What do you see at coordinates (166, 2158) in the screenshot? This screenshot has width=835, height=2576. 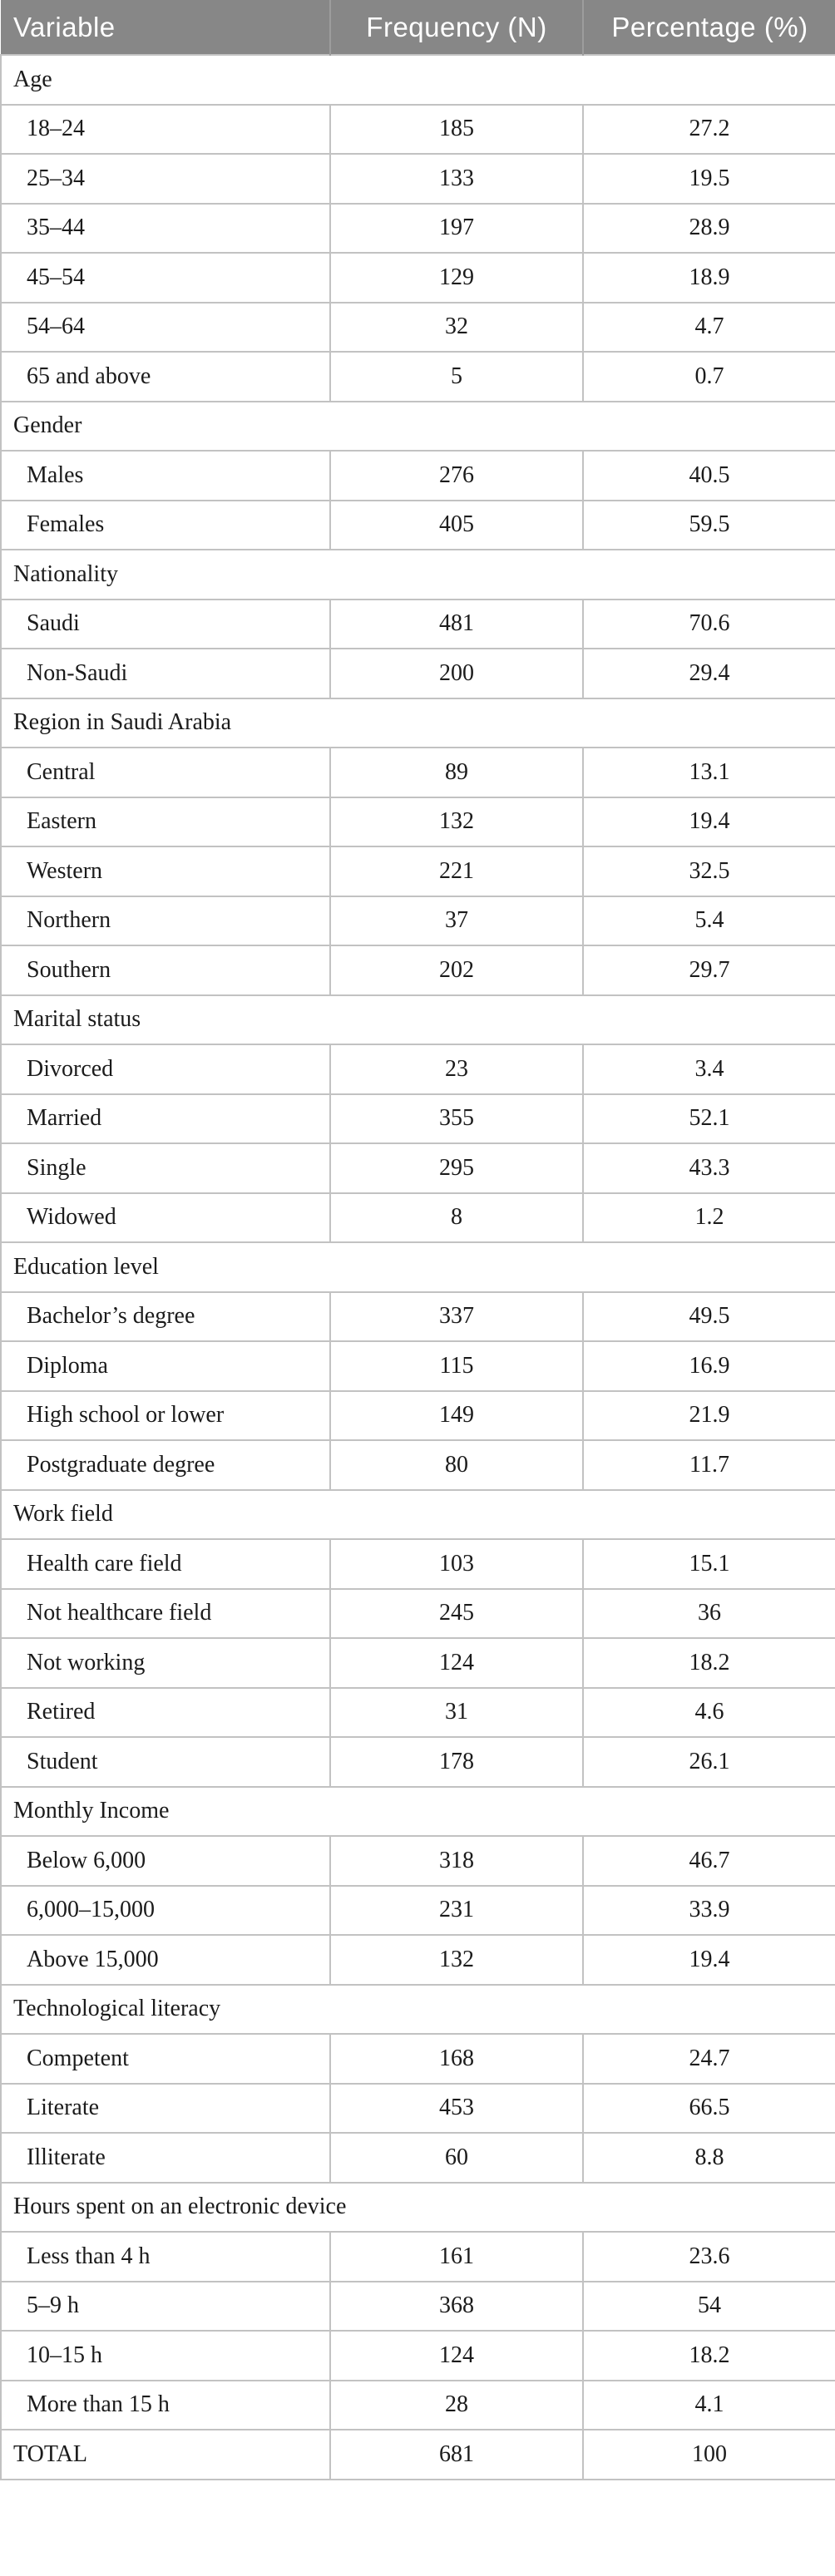 I see `variable-cell: Illiterate` at bounding box center [166, 2158].